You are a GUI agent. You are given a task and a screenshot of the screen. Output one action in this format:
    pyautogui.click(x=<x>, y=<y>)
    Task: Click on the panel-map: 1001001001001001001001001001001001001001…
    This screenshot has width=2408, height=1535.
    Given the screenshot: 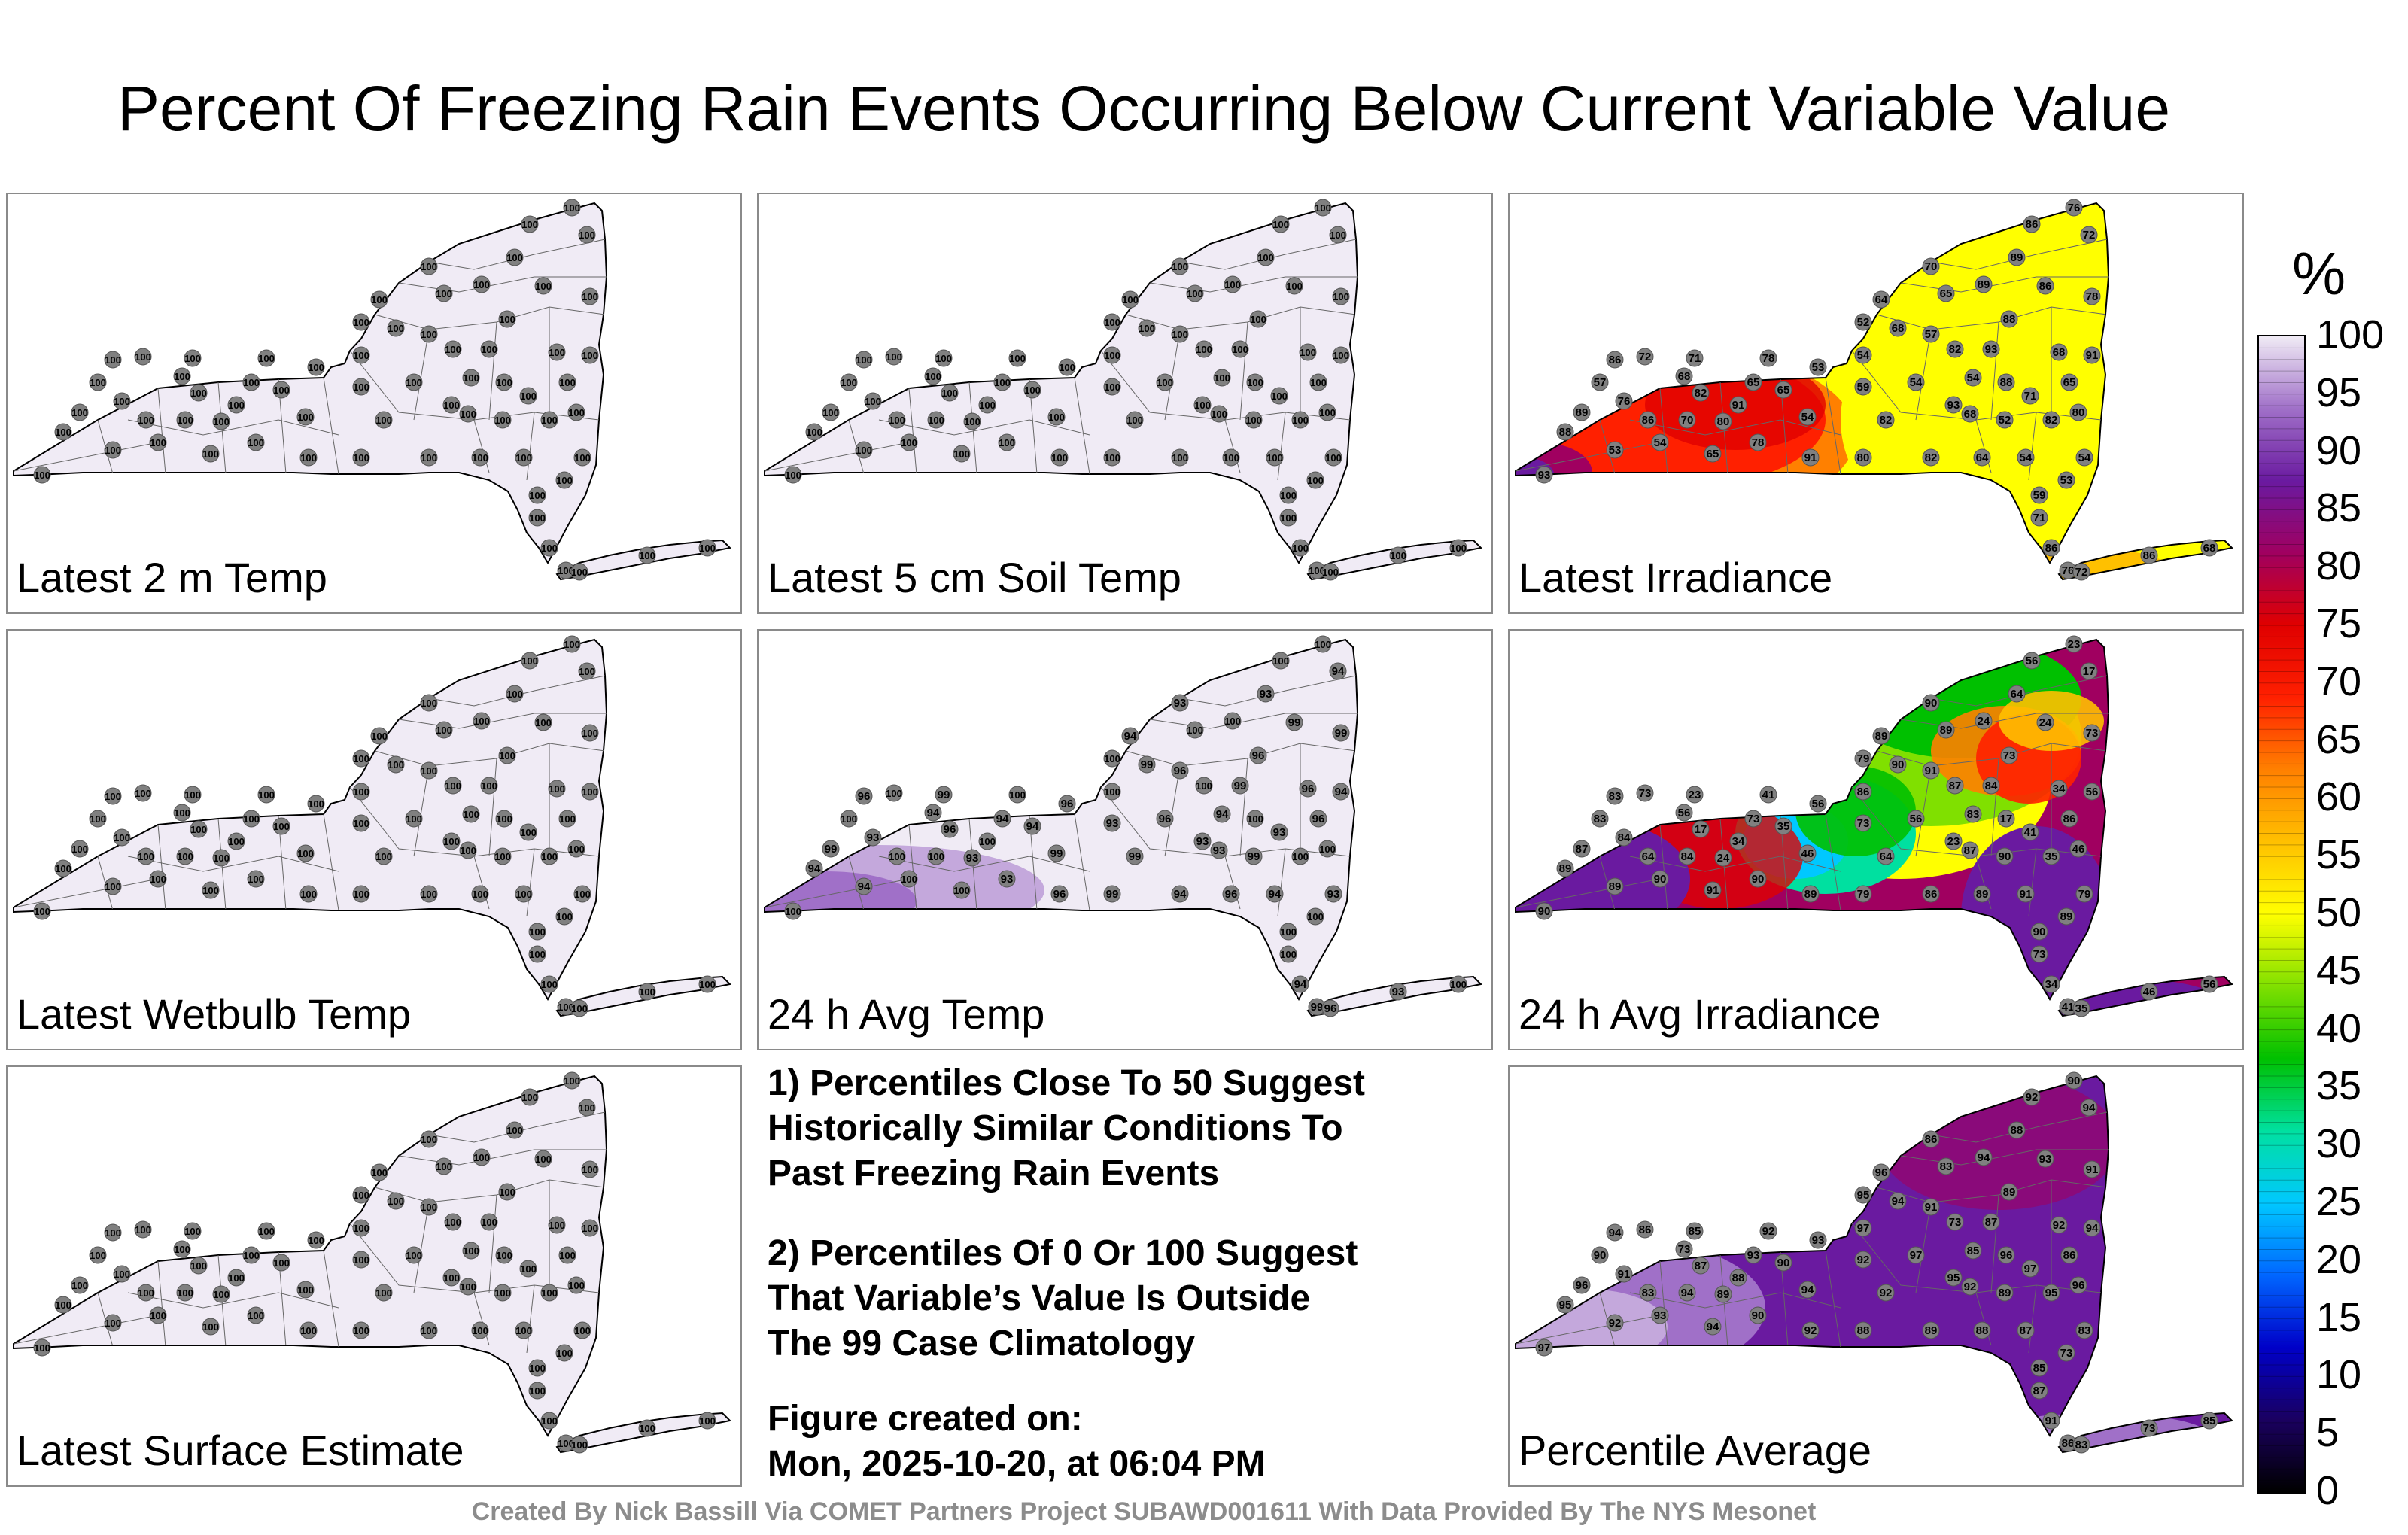 What is the action you would take?
    pyautogui.click(x=1123, y=390)
    